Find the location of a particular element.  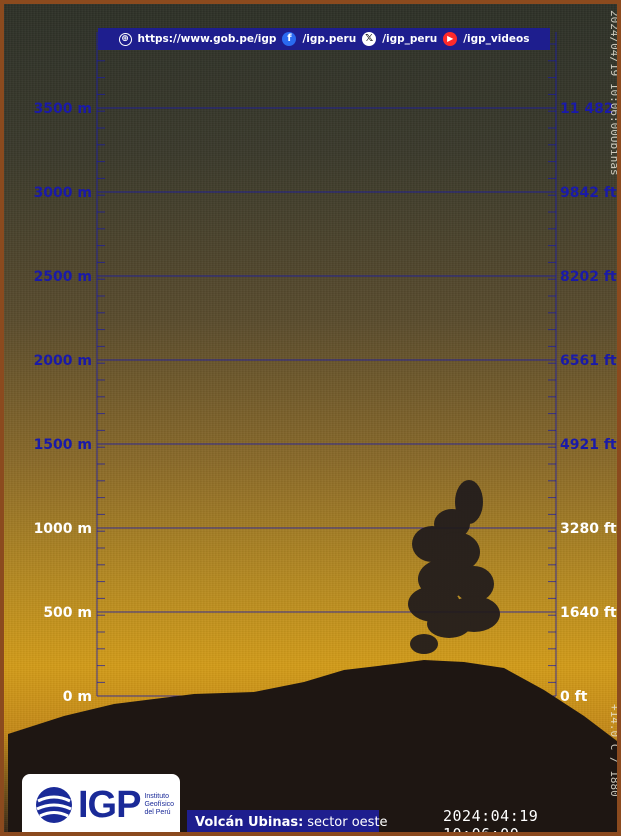

youtube-link: /igp_videos is located at coordinates (496, 39).